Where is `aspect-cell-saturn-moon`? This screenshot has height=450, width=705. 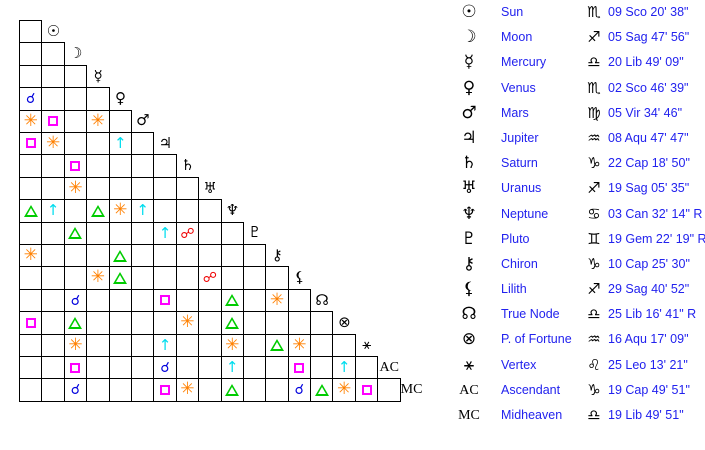 aspect-cell-saturn-moon is located at coordinates (53, 166).